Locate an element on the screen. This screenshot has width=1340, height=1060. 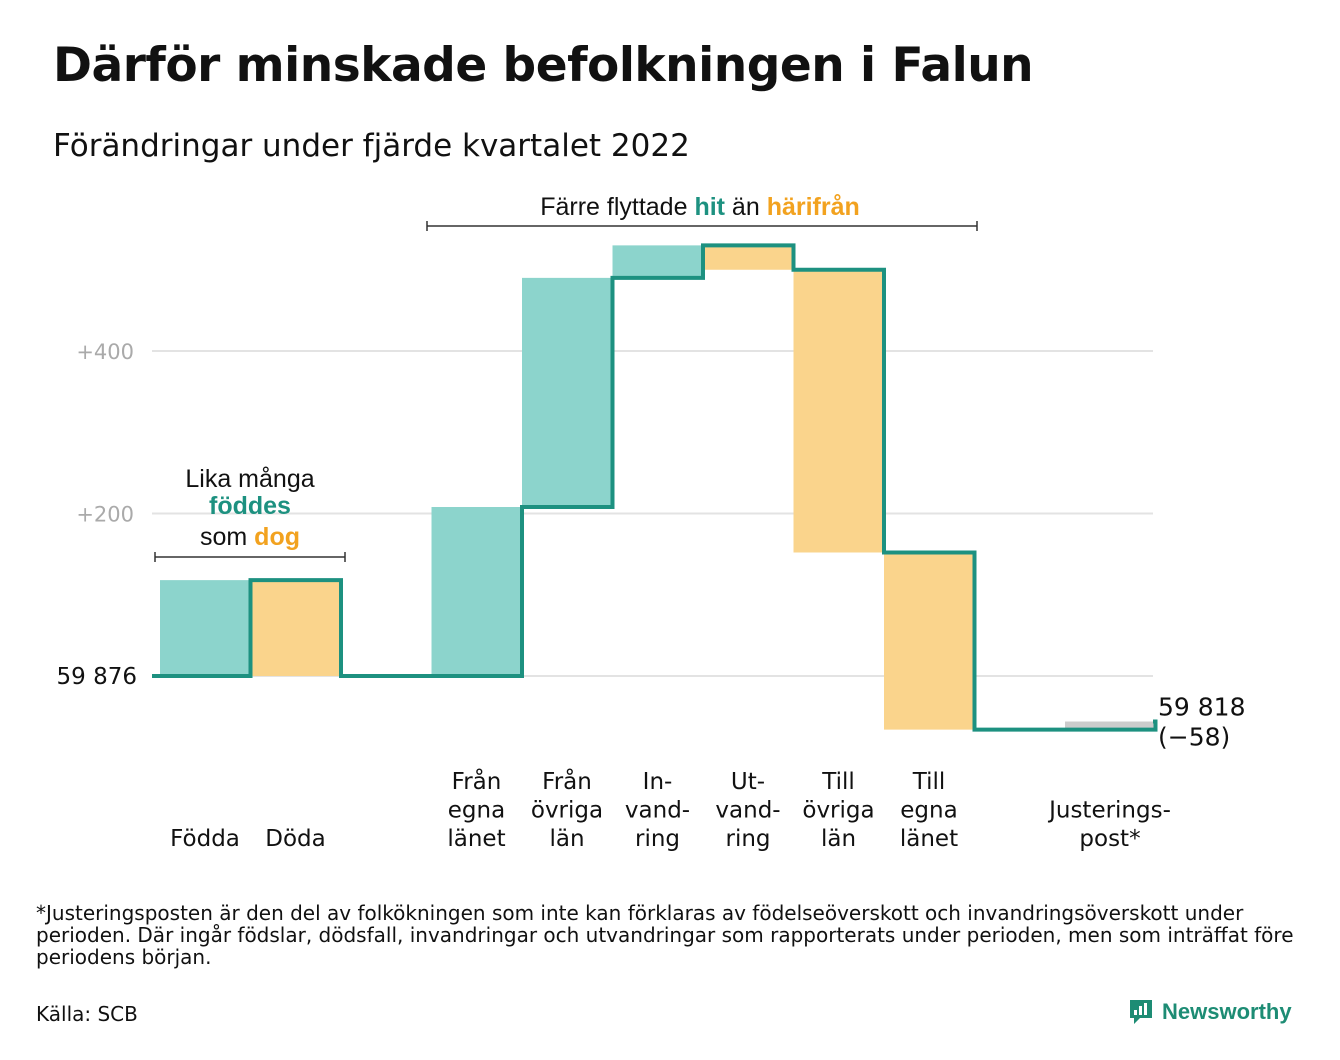
net-change-label: (−58) is located at coordinates (1194, 737).